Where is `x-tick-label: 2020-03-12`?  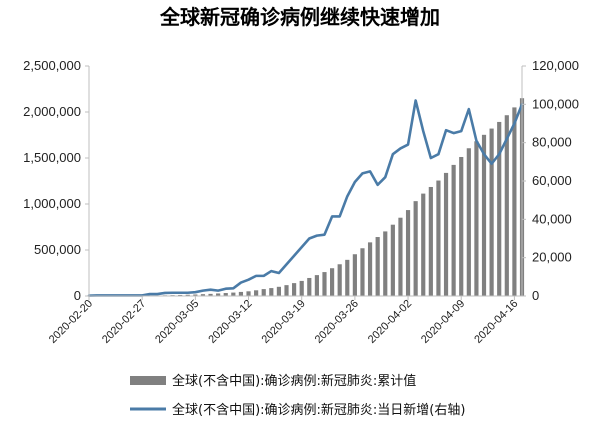
x-tick-label: 2020-03-12 is located at coordinates (230, 322).